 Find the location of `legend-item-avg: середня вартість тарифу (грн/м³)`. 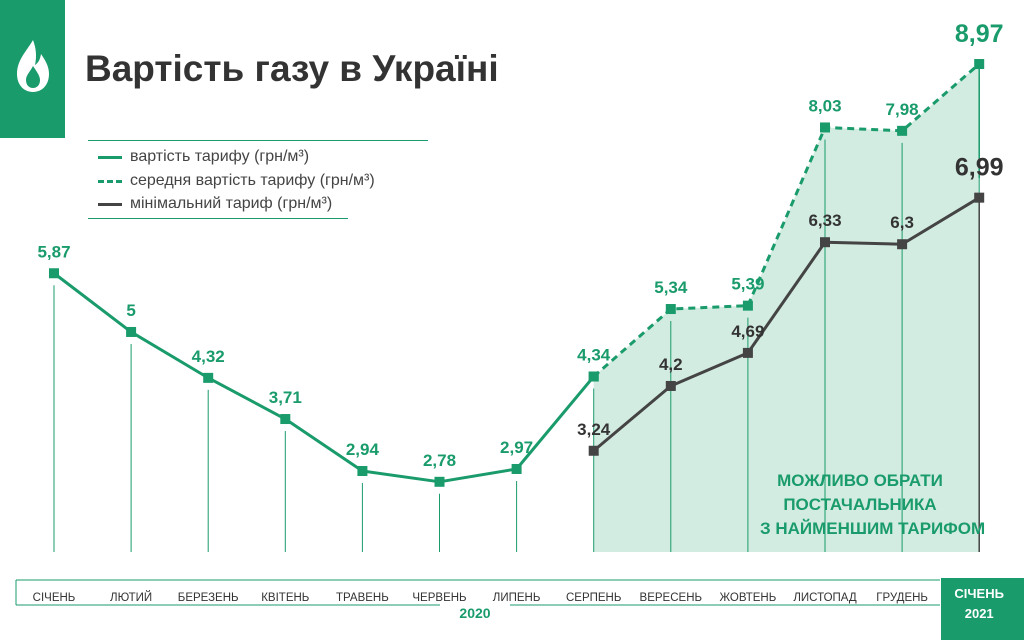

legend-item-avg: середня вартість тарифу (грн/м³) is located at coordinates (236, 181).